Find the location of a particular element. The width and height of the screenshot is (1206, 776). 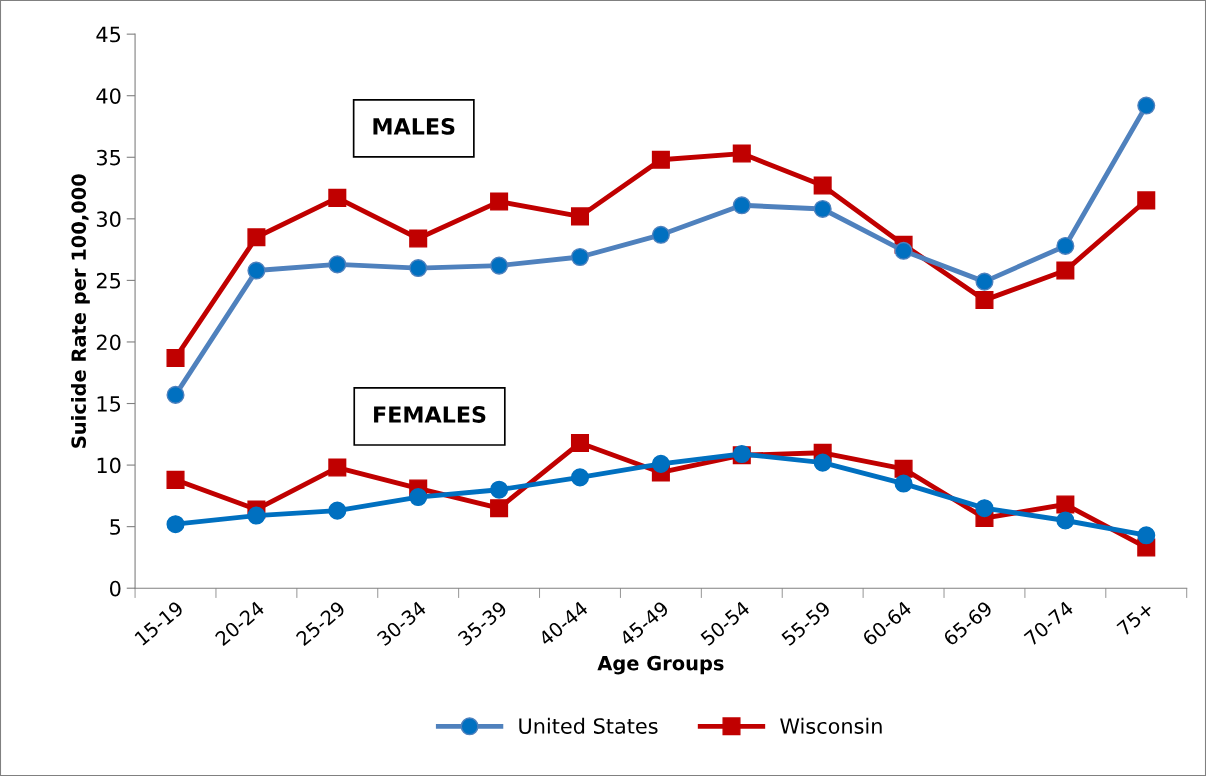

y-tick-label: 40 is located at coordinates (108, 96).